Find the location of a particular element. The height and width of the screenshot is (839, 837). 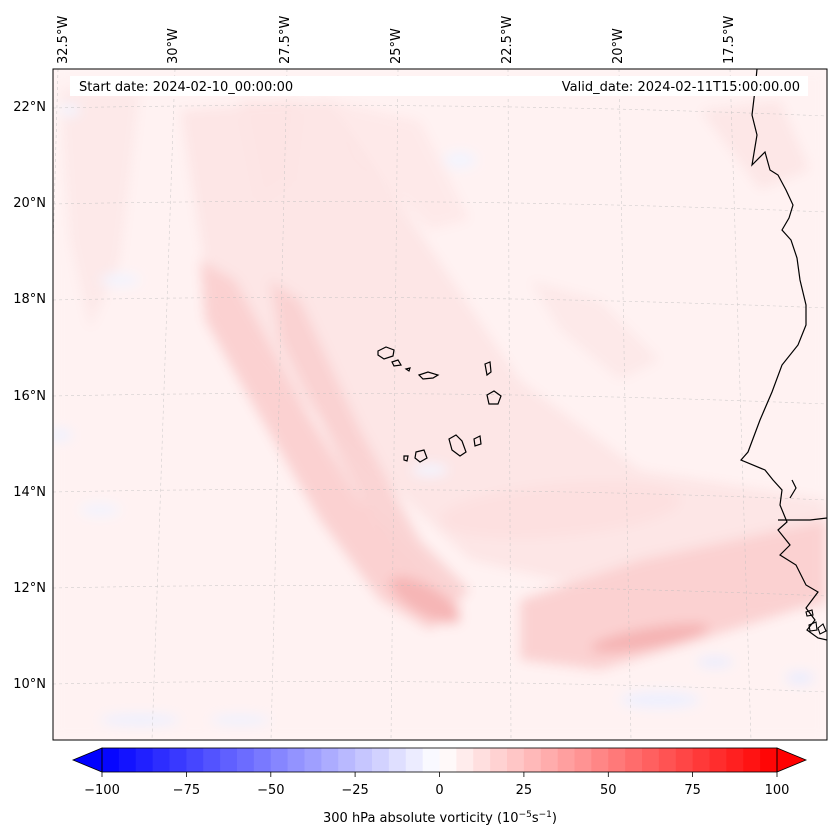

island-santo-antao is located at coordinates (386, 353).